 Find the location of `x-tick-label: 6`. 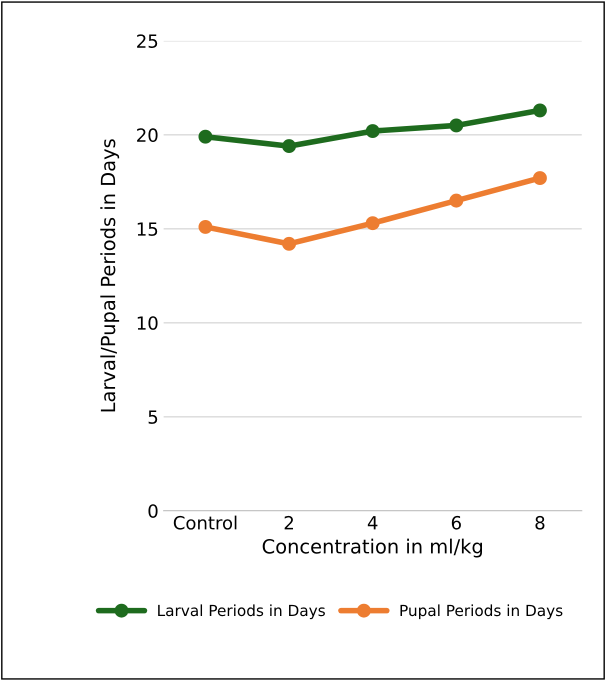

x-tick-label: 6 is located at coordinates (456, 523).